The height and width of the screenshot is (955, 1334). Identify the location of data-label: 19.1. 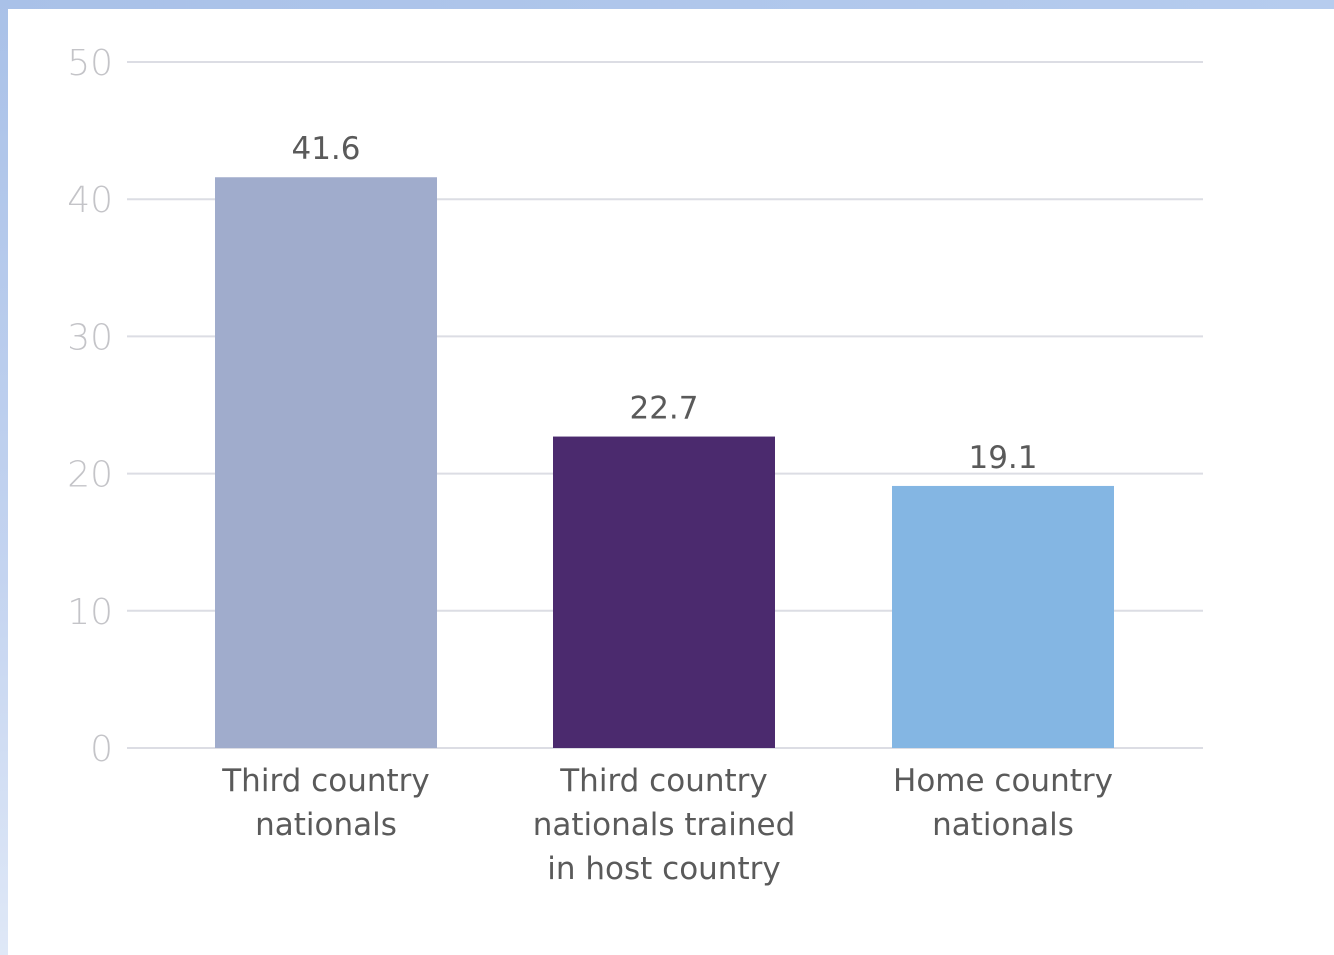
(1002, 458).